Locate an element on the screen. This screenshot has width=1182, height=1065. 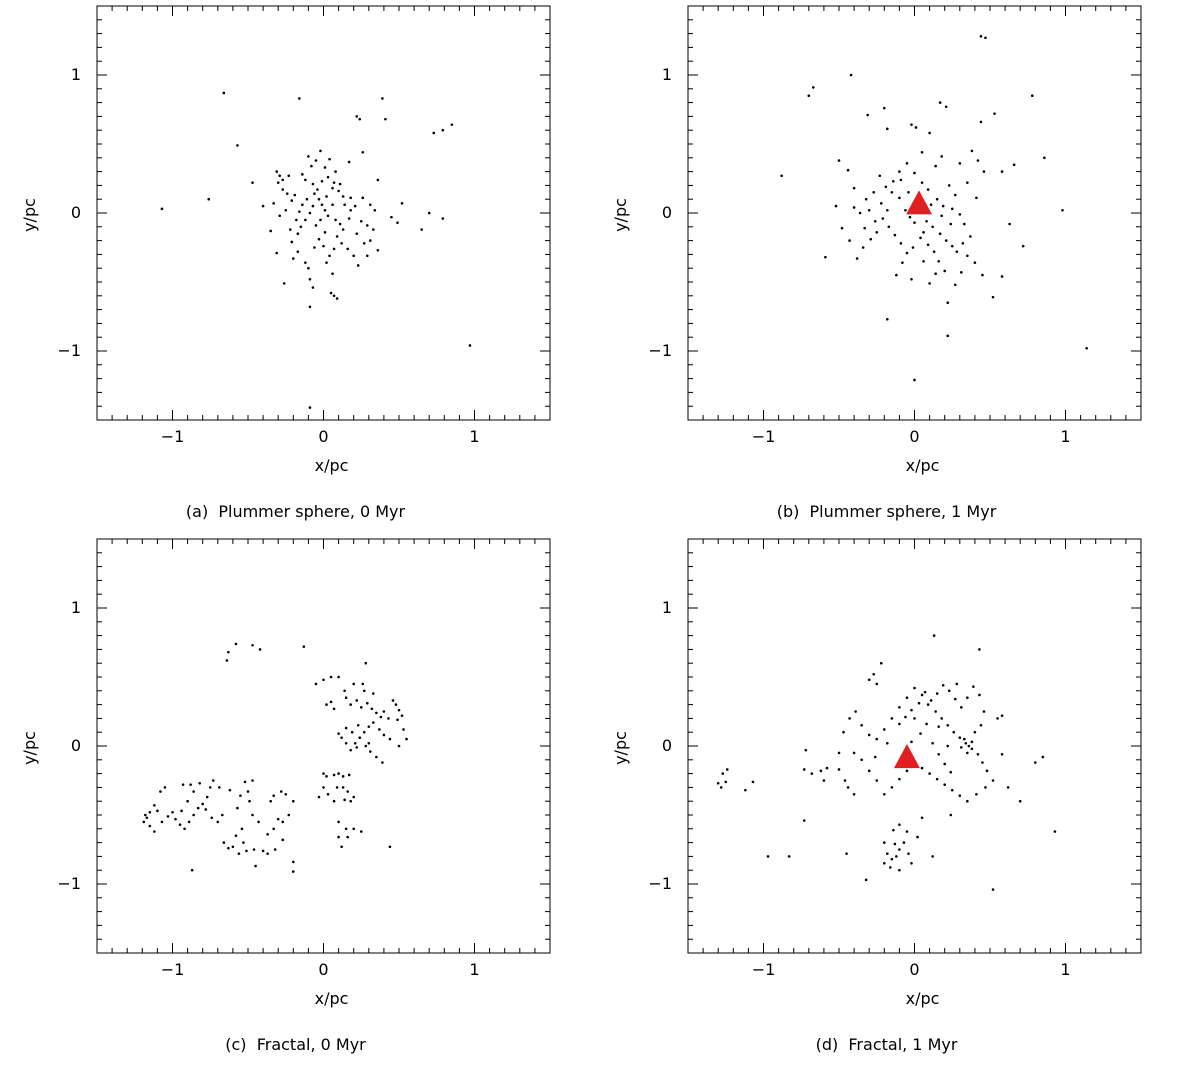
y-tick-label: 1 is located at coordinates (76, 607).